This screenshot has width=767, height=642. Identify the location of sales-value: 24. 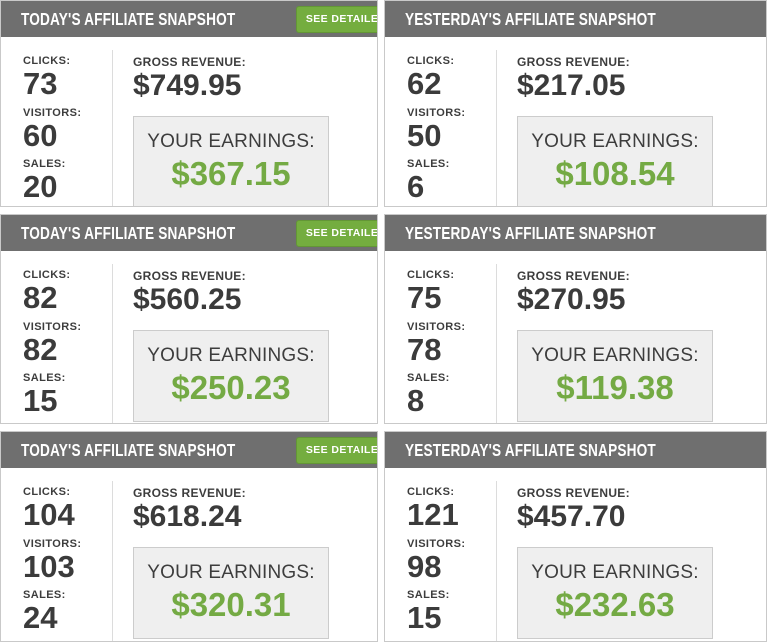
(40, 618).